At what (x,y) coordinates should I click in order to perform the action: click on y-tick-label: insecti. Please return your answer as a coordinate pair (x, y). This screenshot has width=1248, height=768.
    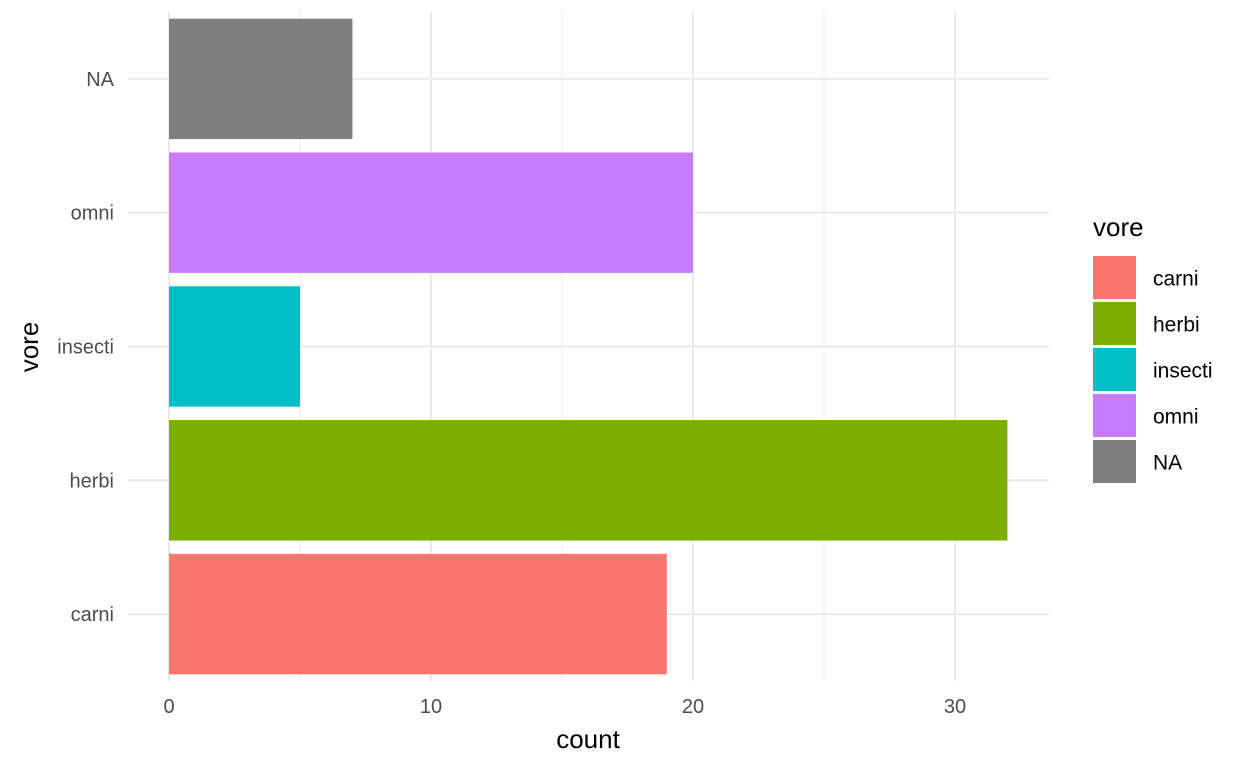
    Looking at the image, I should click on (85, 348).